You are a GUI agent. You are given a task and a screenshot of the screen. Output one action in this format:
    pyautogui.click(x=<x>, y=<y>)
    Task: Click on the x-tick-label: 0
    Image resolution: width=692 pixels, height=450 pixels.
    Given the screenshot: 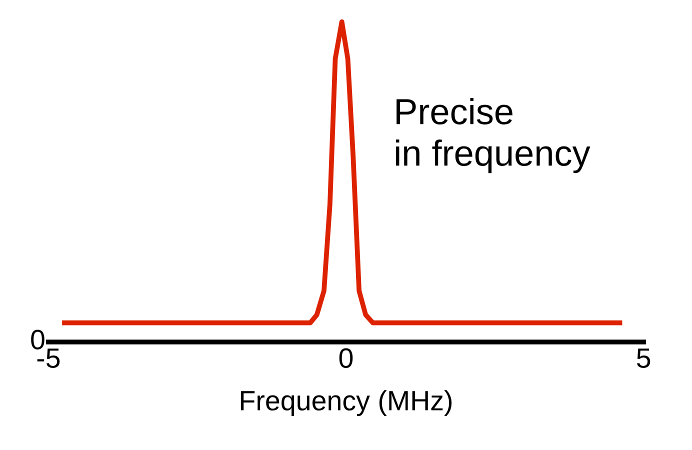 What is the action you would take?
    pyautogui.click(x=346, y=358)
    